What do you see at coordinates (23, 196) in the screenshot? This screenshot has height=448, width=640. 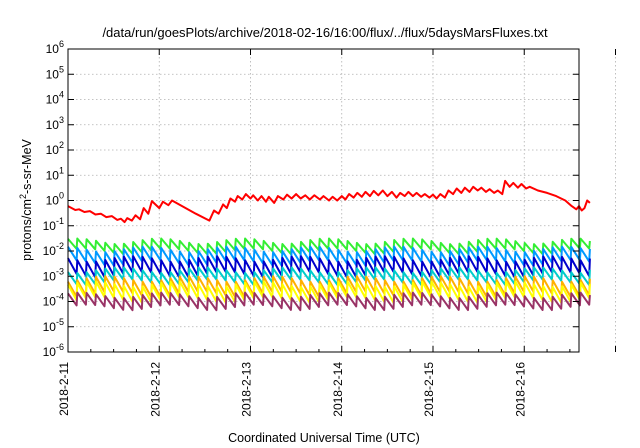 I see `y-axis-label-superscript: 2` at bounding box center [23, 196].